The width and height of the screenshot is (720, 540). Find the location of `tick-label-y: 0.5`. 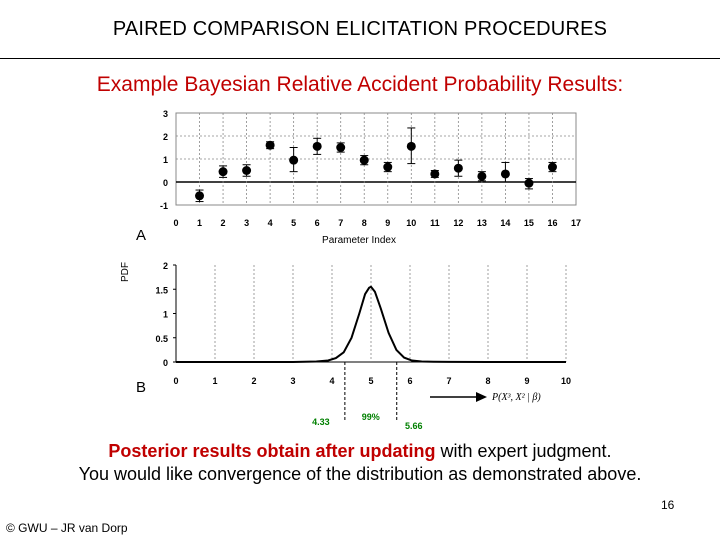

tick-label-y: 0.5 is located at coordinates (161, 339).